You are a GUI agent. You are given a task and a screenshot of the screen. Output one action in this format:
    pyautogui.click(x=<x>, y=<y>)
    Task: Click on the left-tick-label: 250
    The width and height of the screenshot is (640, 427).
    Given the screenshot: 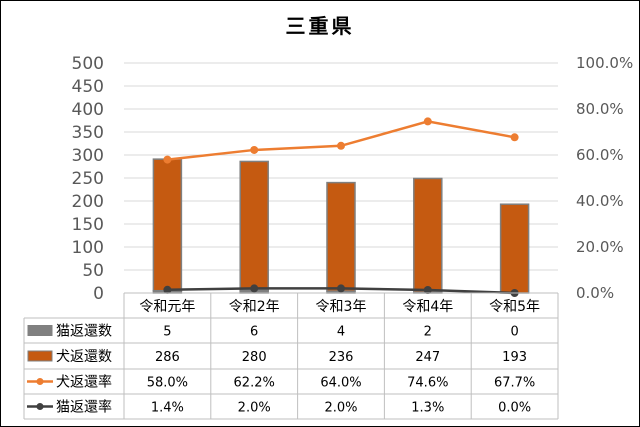 What is the action you would take?
    pyautogui.click(x=88, y=179)
    